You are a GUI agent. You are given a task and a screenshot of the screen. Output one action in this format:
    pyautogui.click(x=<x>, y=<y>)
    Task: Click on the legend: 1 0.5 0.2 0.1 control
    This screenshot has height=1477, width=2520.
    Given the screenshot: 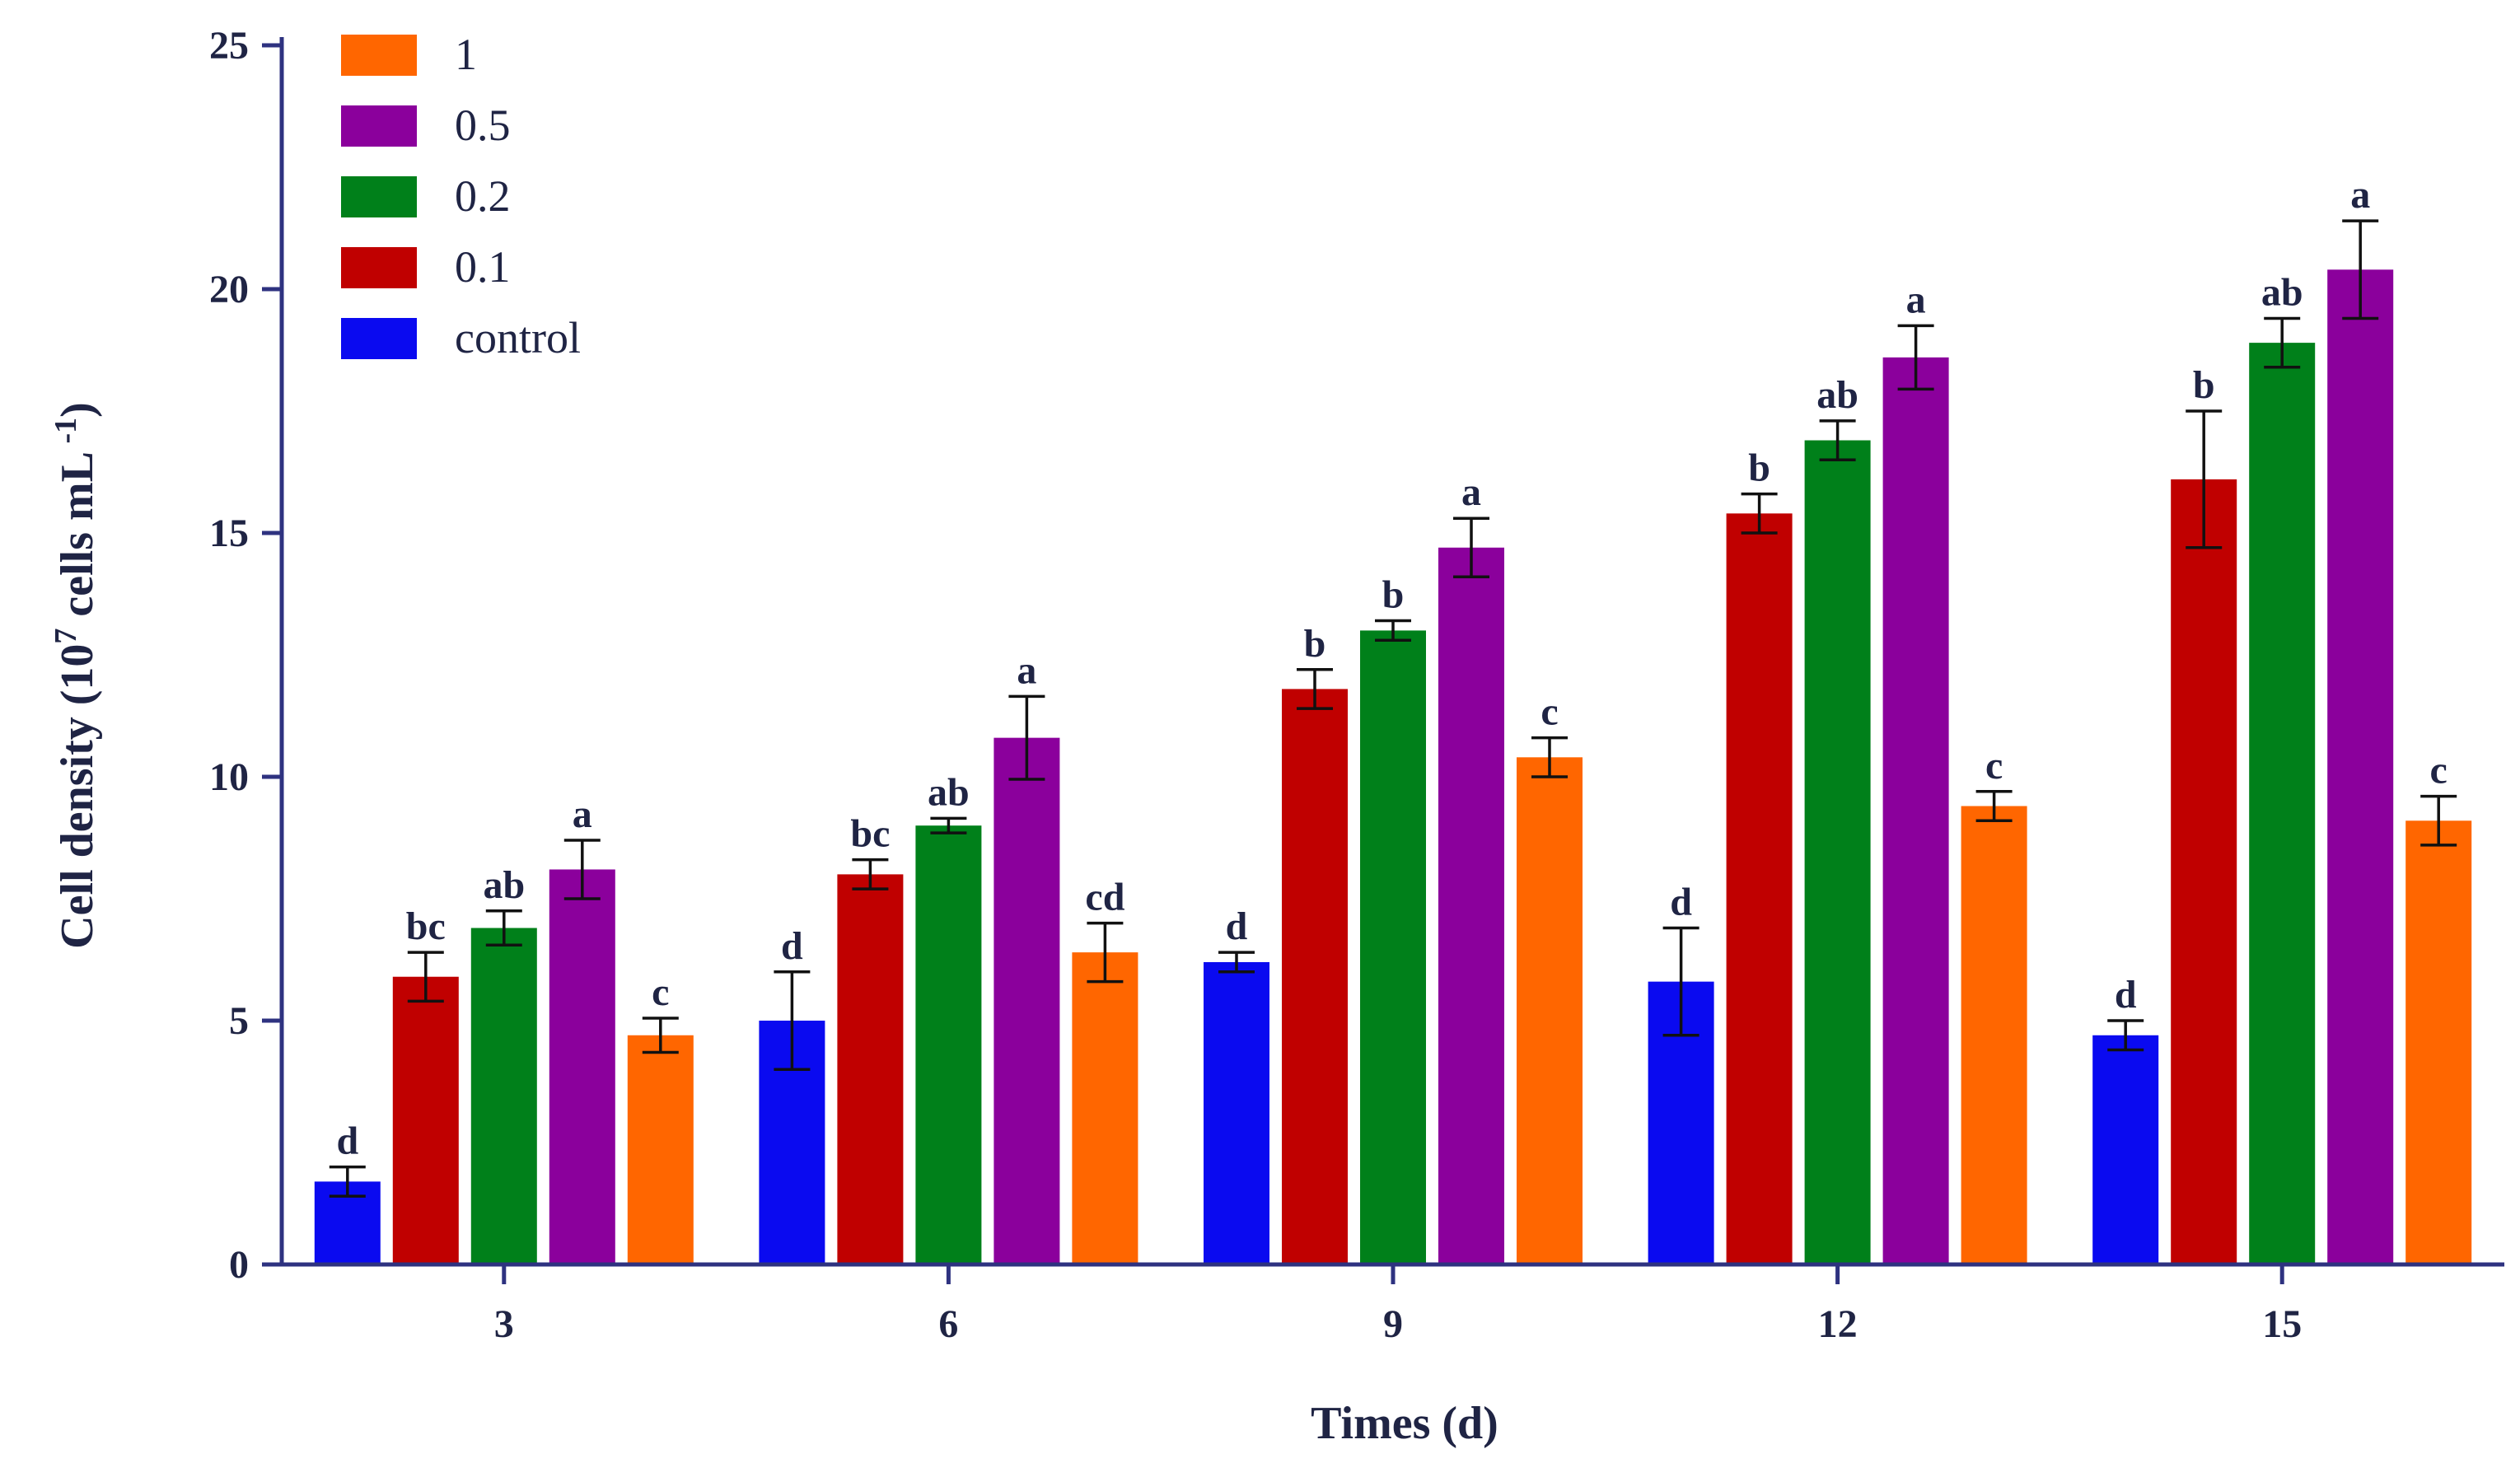 What is the action you would take?
    pyautogui.click(x=461, y=196)
    